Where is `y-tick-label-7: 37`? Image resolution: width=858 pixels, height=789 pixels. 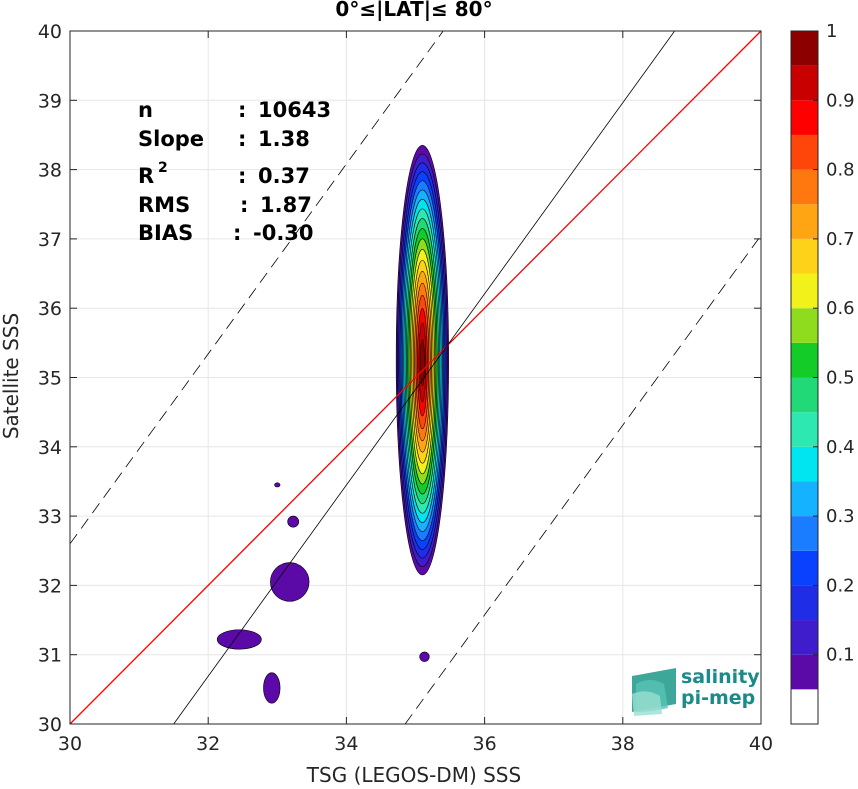 y-tick-label-7: 37 is located at coordinates (50, 240).